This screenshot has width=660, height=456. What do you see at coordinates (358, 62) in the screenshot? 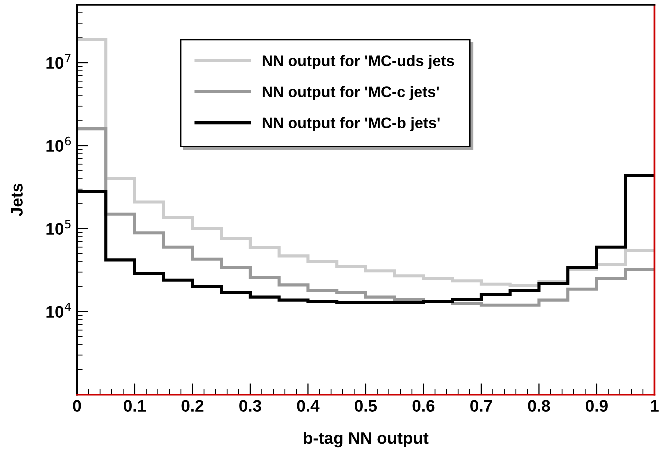
I see `legend-label: NN output for 'MC-uds jets` at bounding box center [358, 62].